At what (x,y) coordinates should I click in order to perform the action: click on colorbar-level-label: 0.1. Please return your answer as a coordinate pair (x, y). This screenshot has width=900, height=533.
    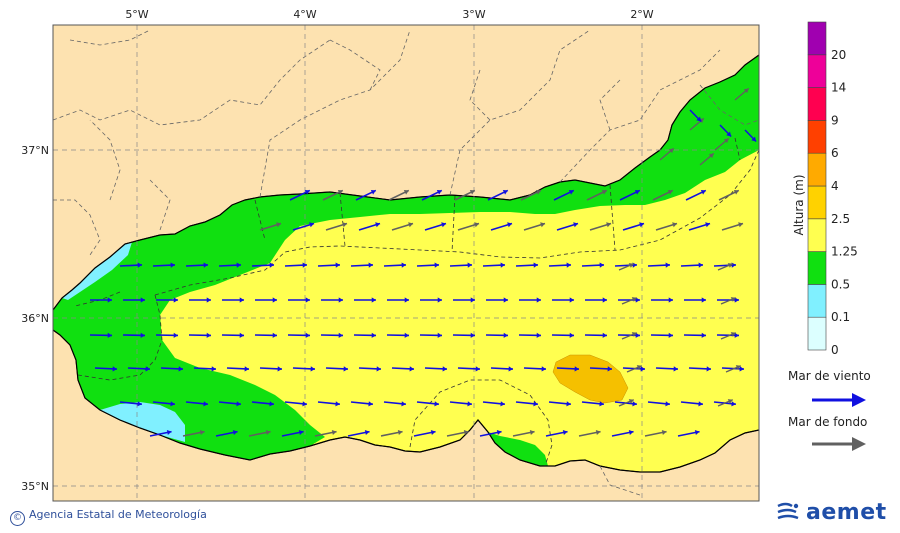
    Looking at the image, I should click on (840, 317).